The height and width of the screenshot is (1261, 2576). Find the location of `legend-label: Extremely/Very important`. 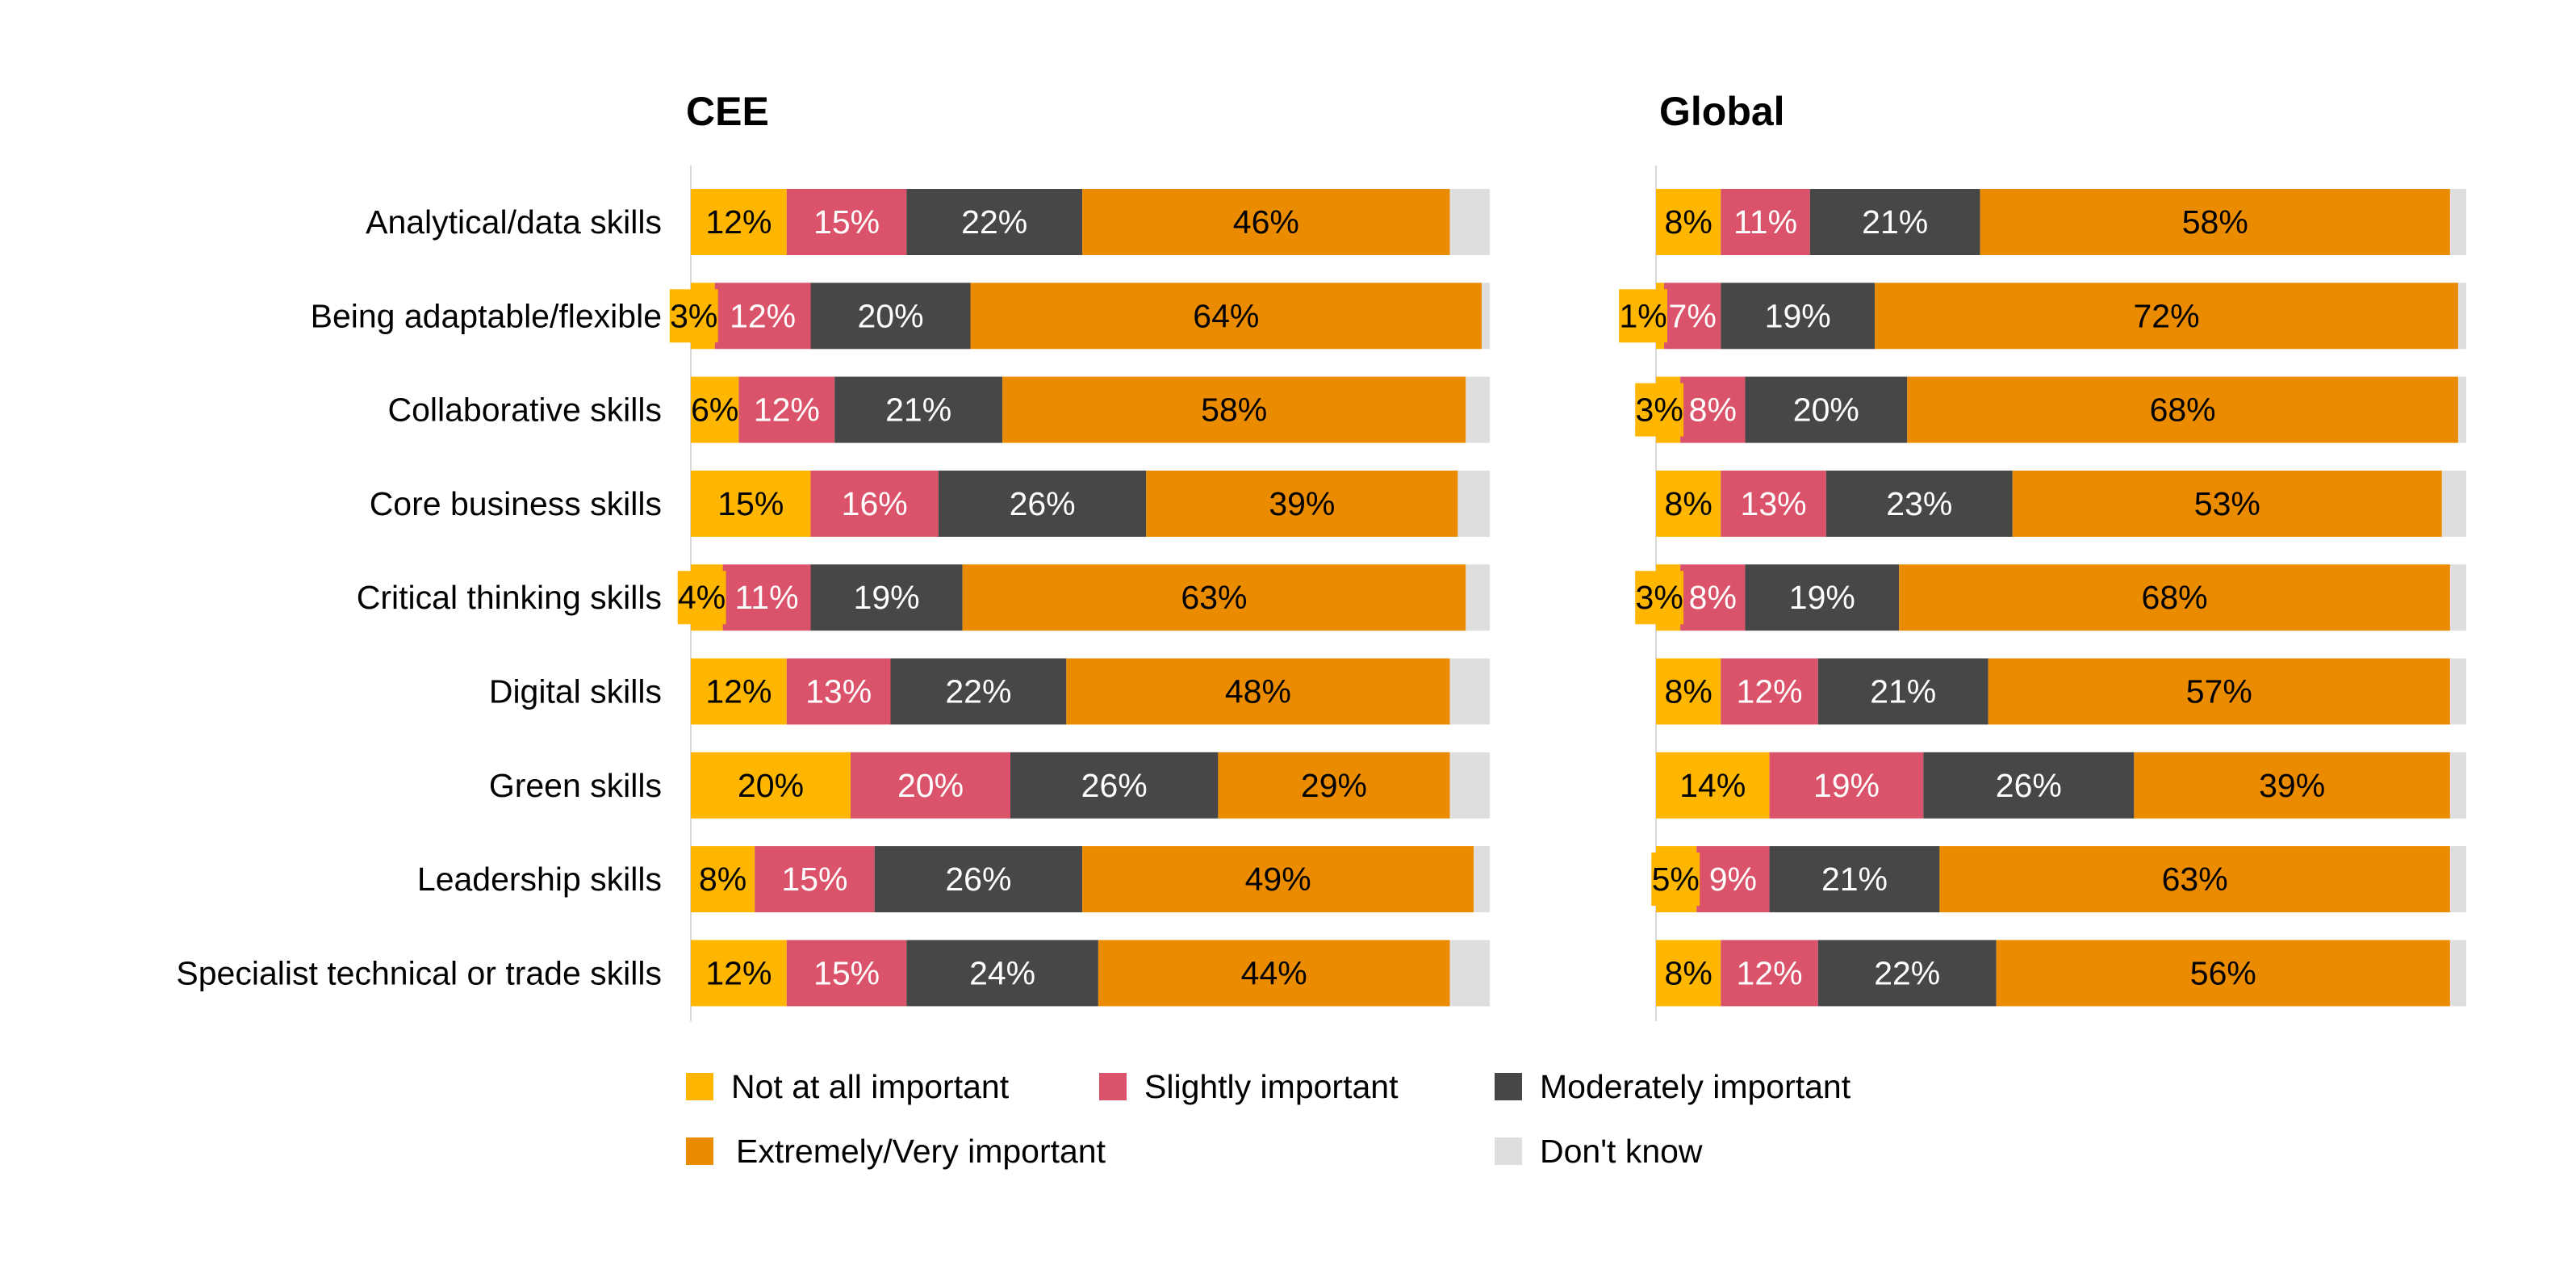

legend-label: Extremely/Very important is located at coordinates (921, 1151).